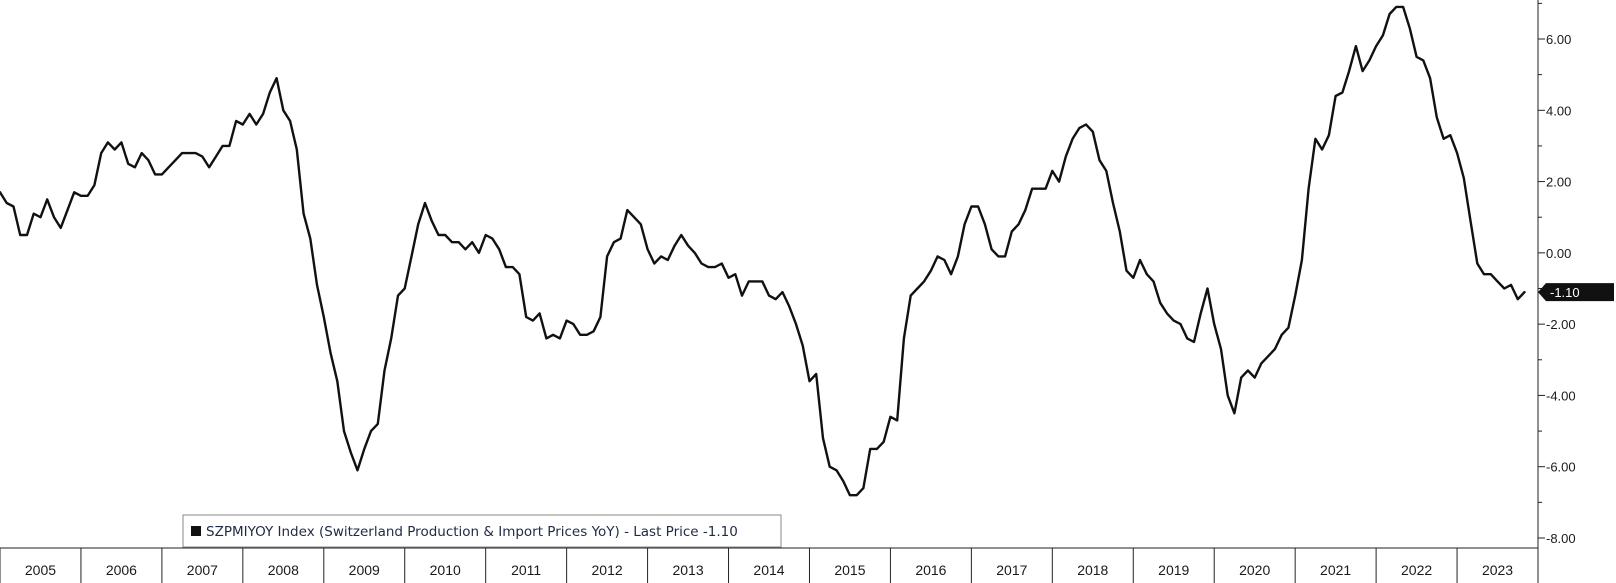 This screenshot has width=1616, height=583. Describe the element at coordinates (445, 570) in the screenshot. I see `x-tick-label: 2010` at that location.